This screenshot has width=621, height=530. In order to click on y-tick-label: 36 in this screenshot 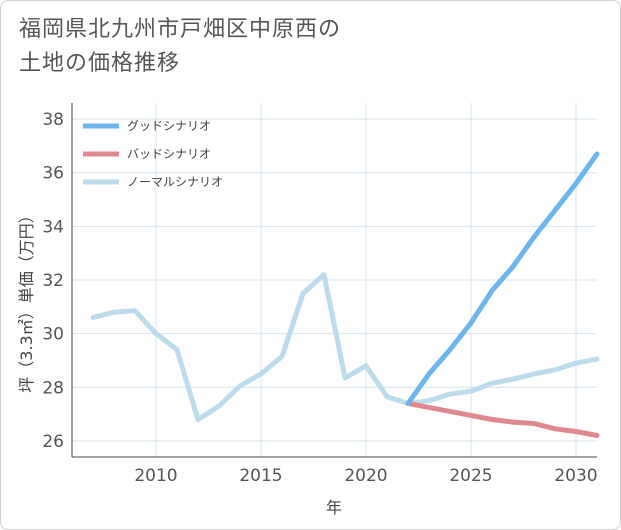, I will do `click(53, 174)`.